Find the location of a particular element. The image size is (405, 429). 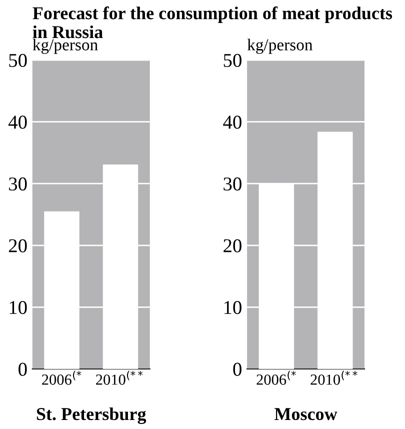

text: Forecast for the consumption of meat products in Russia is located at coordinates (212, 22).